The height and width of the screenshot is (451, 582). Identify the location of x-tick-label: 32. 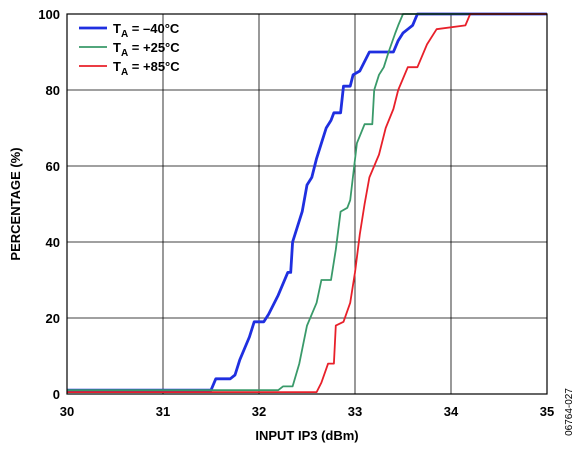
(259, 411).